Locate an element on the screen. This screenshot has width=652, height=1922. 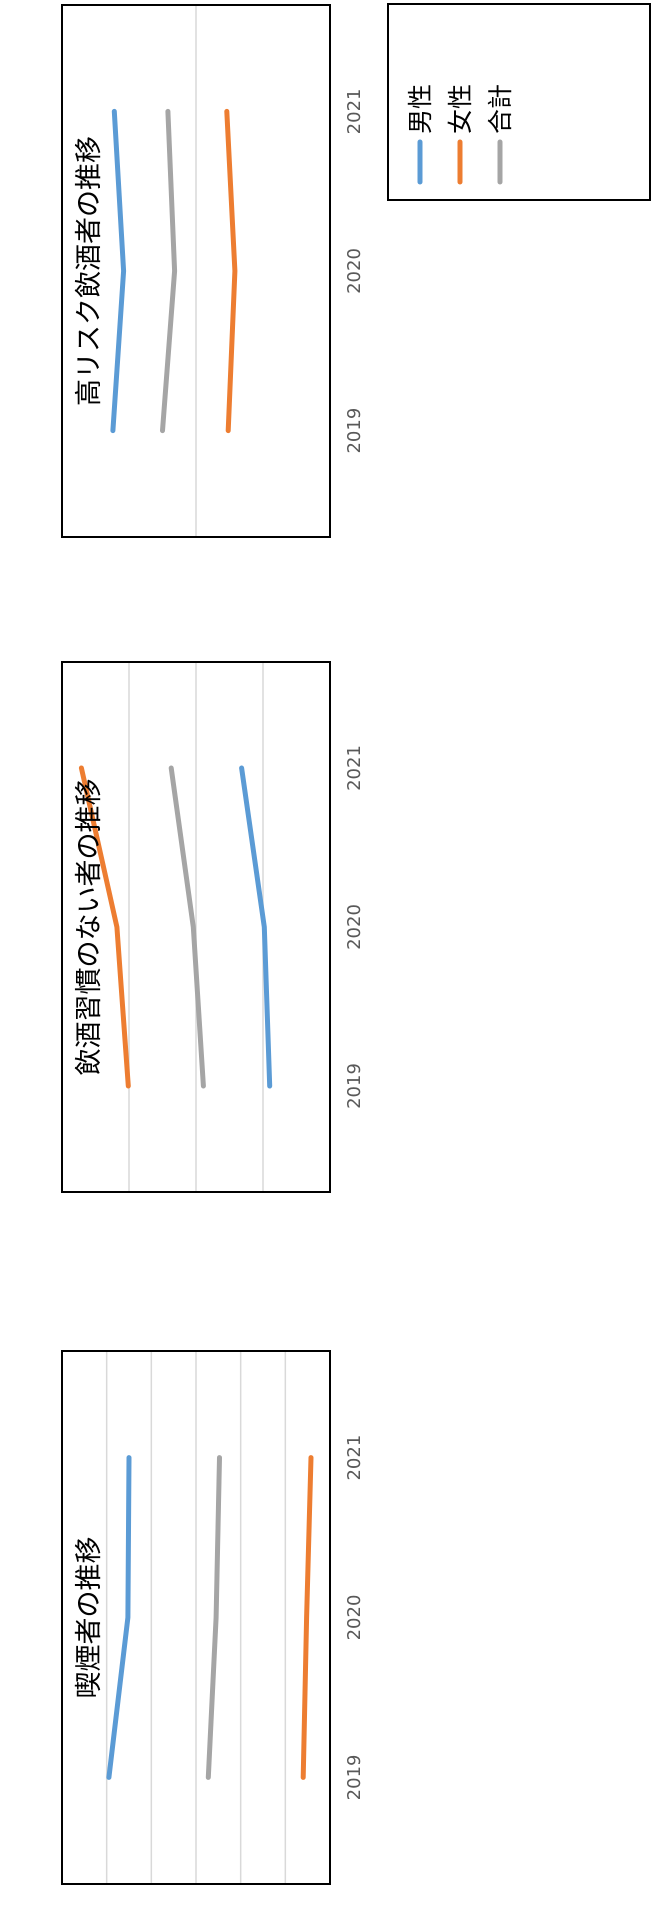
legend: 男性 女性 合計 is located at coordinates (519, 102).